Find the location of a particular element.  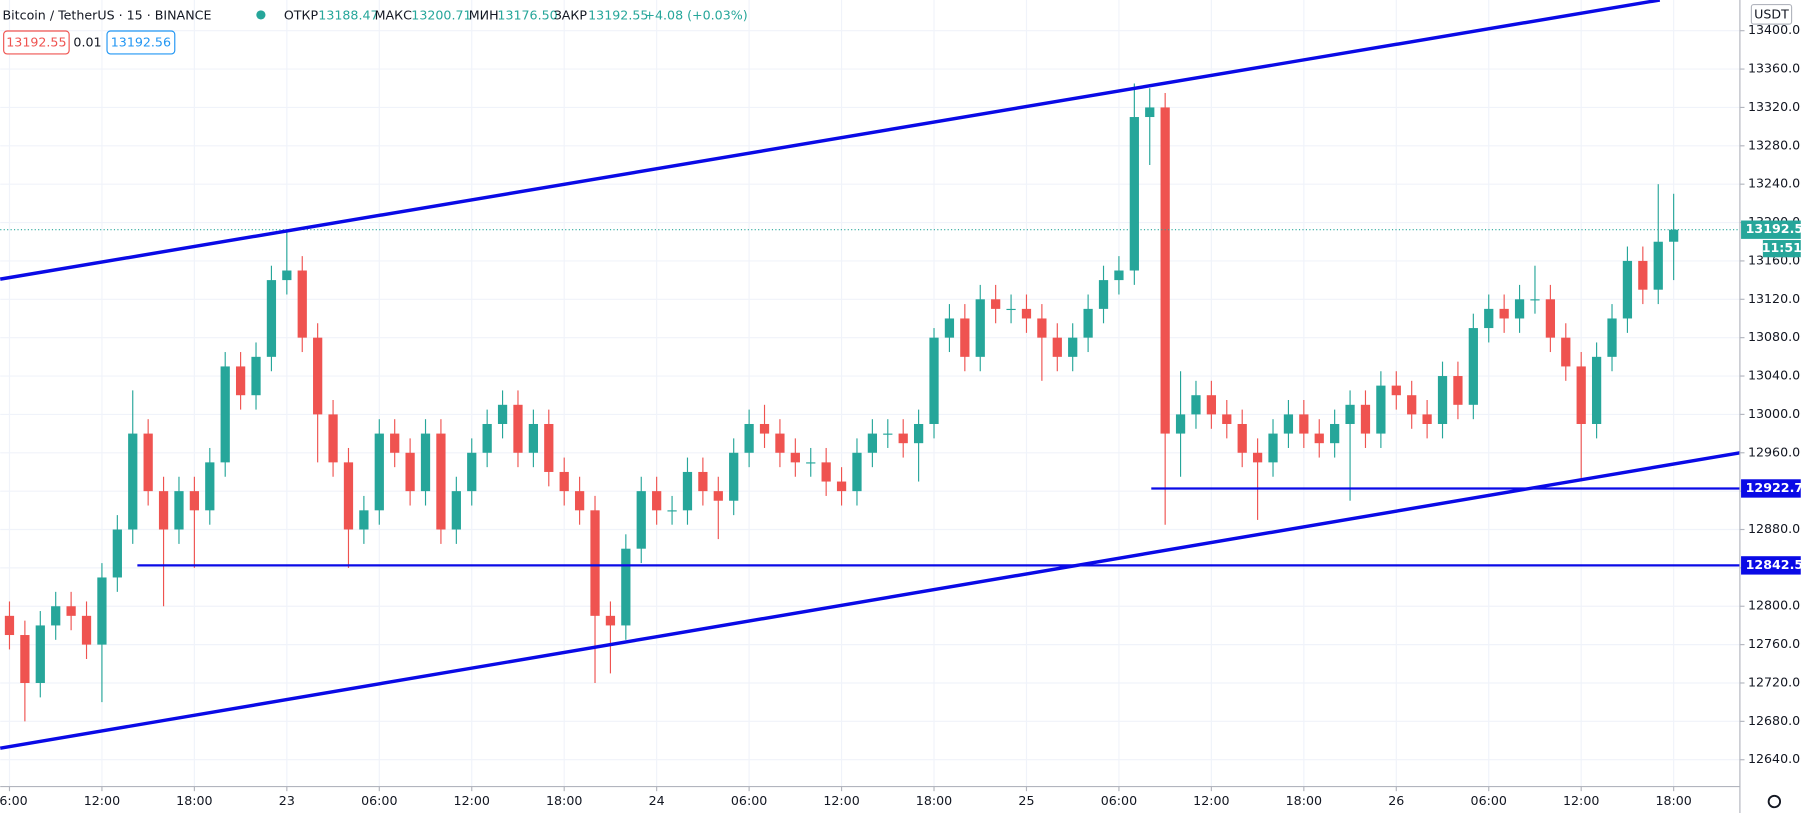

last-price-label: 13192.55 is located at coordinates (1773, 228).